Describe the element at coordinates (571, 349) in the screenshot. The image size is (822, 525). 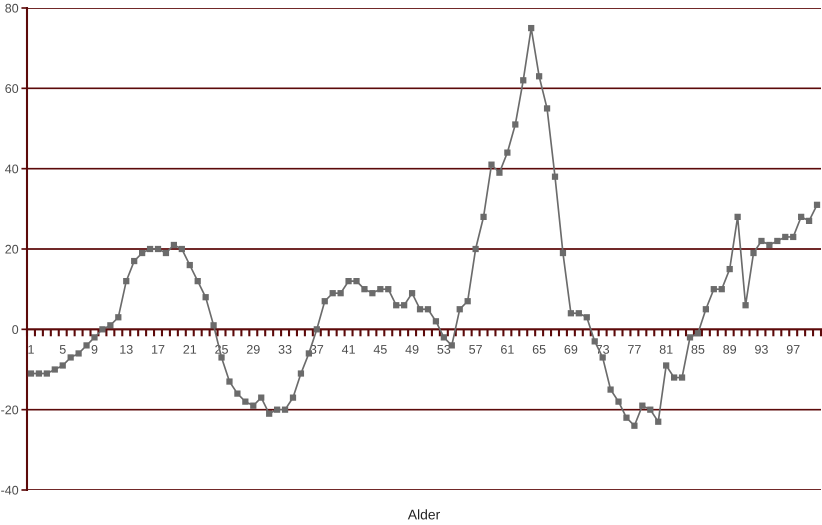
I see `x-tick-label: 69` at that location.